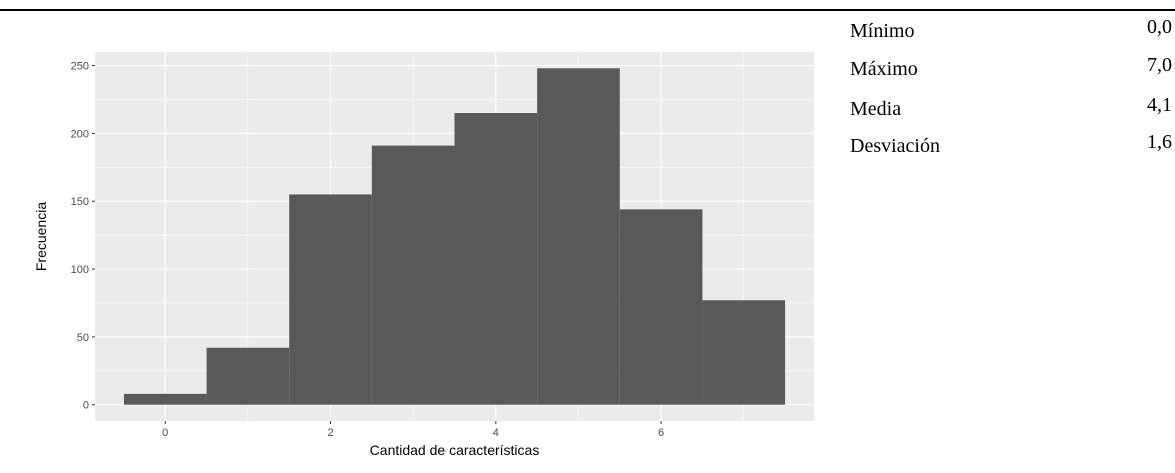  I want to click on stat-label: Media, so click(876, 109).